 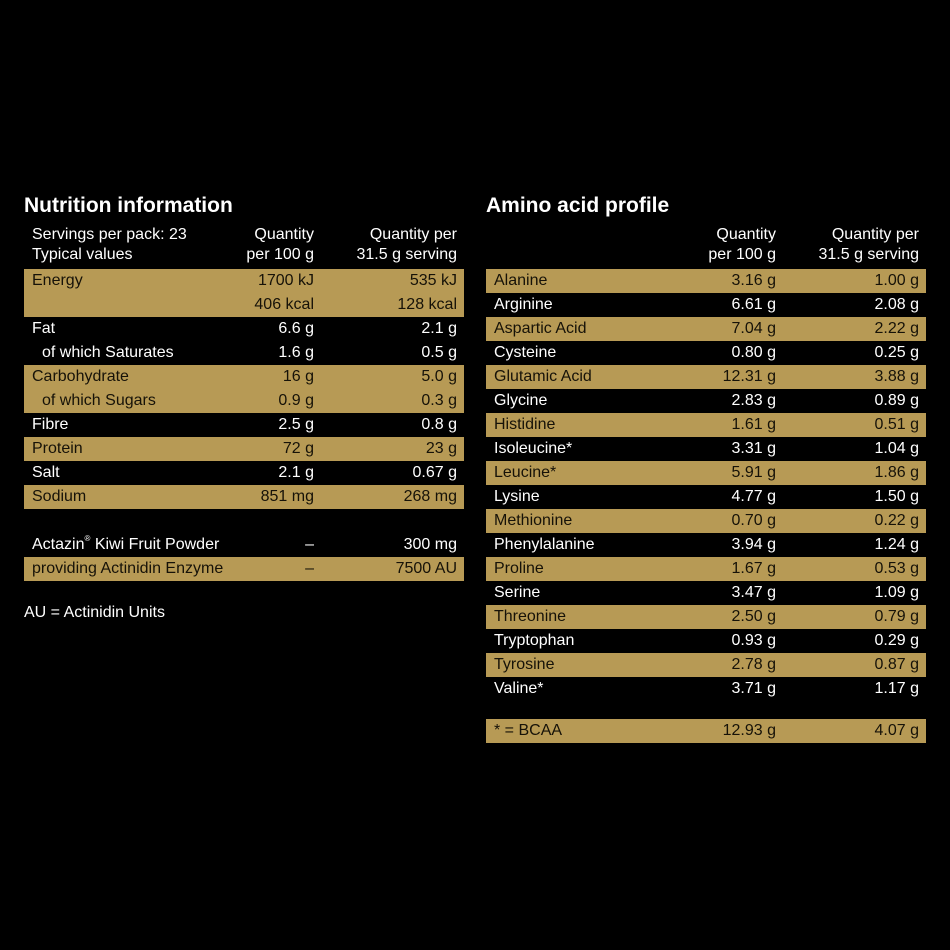 What do you see at coordinates (284, 304) in the screenshot?
I see `row-per100: 406 kcal` at bounding box center [284, 304].